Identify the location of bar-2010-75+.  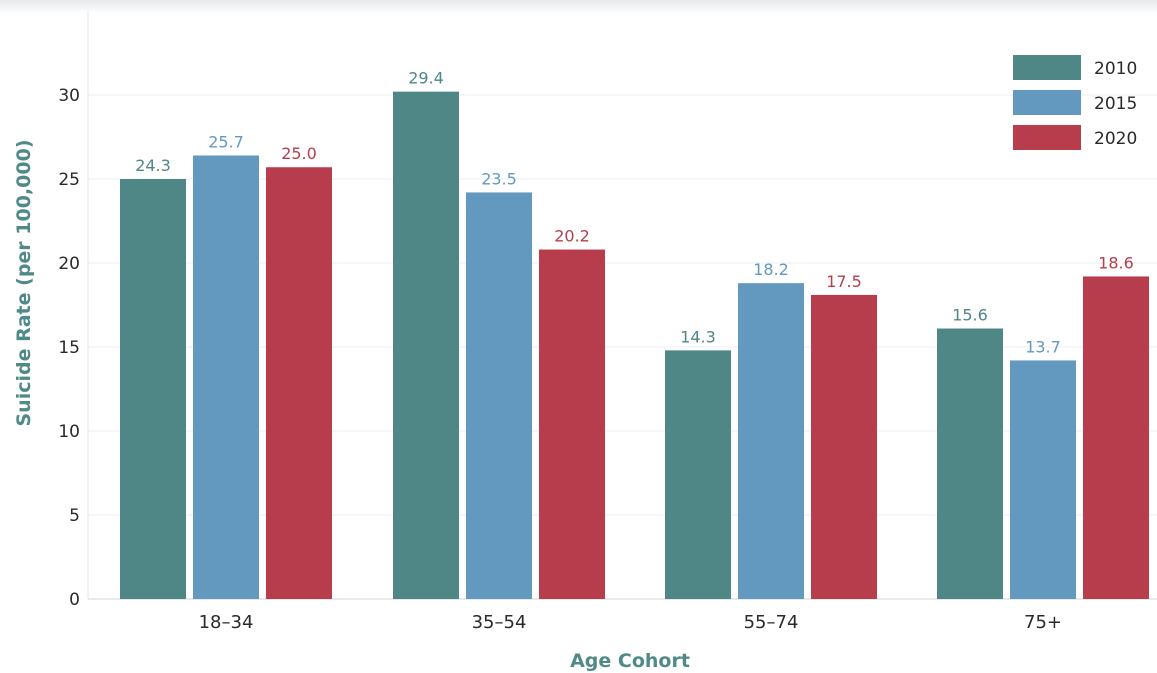
(970, 463).